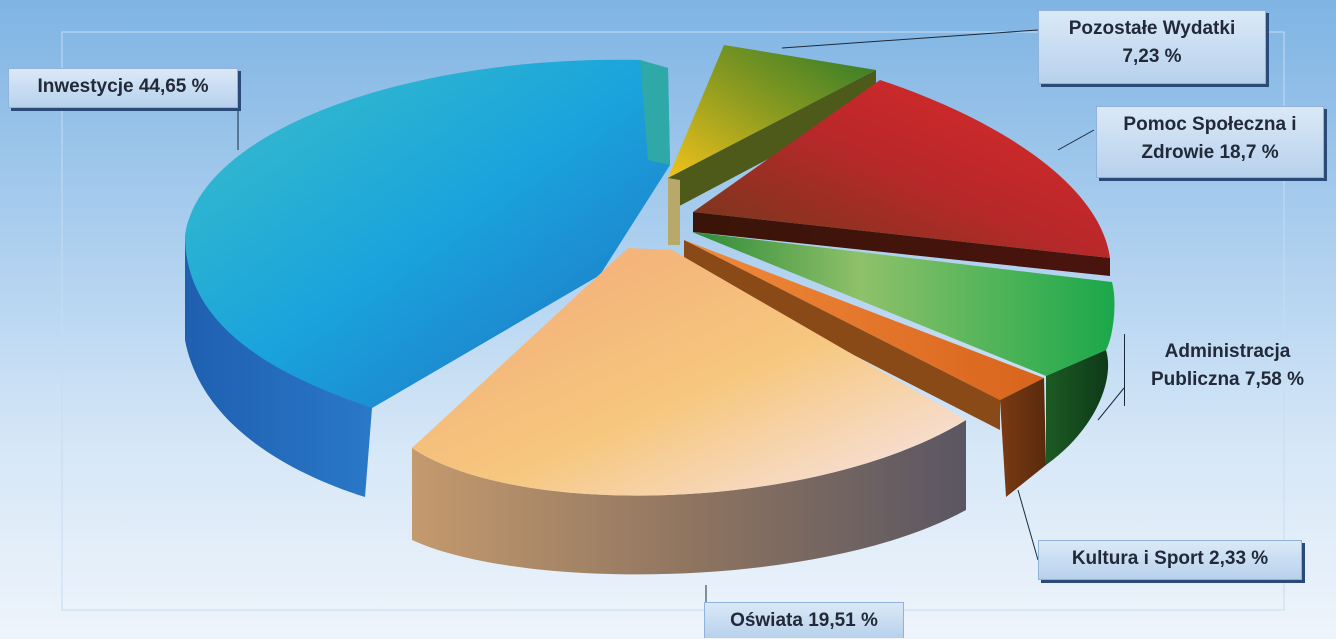 The image size is (1336, 639). I want to click on label-pomoc-spoleczna: Pomoc Społeczna i Zdrowie 18,7 %, so click(1210, 142).